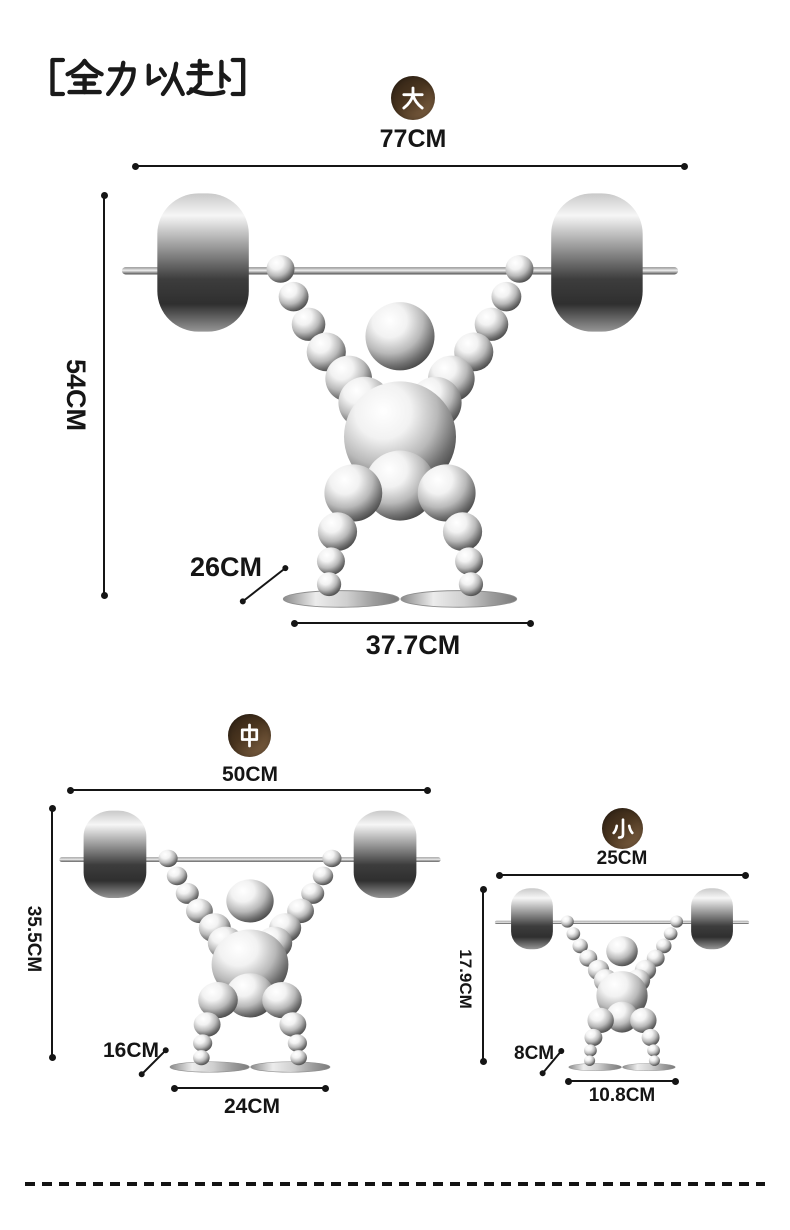 The width and height of the screenshot is (790, 1230). What do you see at coordinates (250, 774) in the screenshot?
I see `width-label-medium: 50CM` at bounding box center [250, 774].